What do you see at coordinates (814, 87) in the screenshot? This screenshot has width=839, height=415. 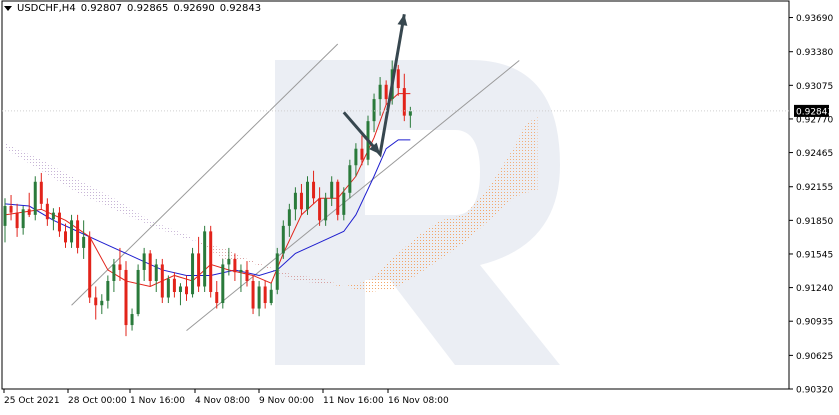 I see `y-tick-label: 0.93075` at bounding box center [814, 87].